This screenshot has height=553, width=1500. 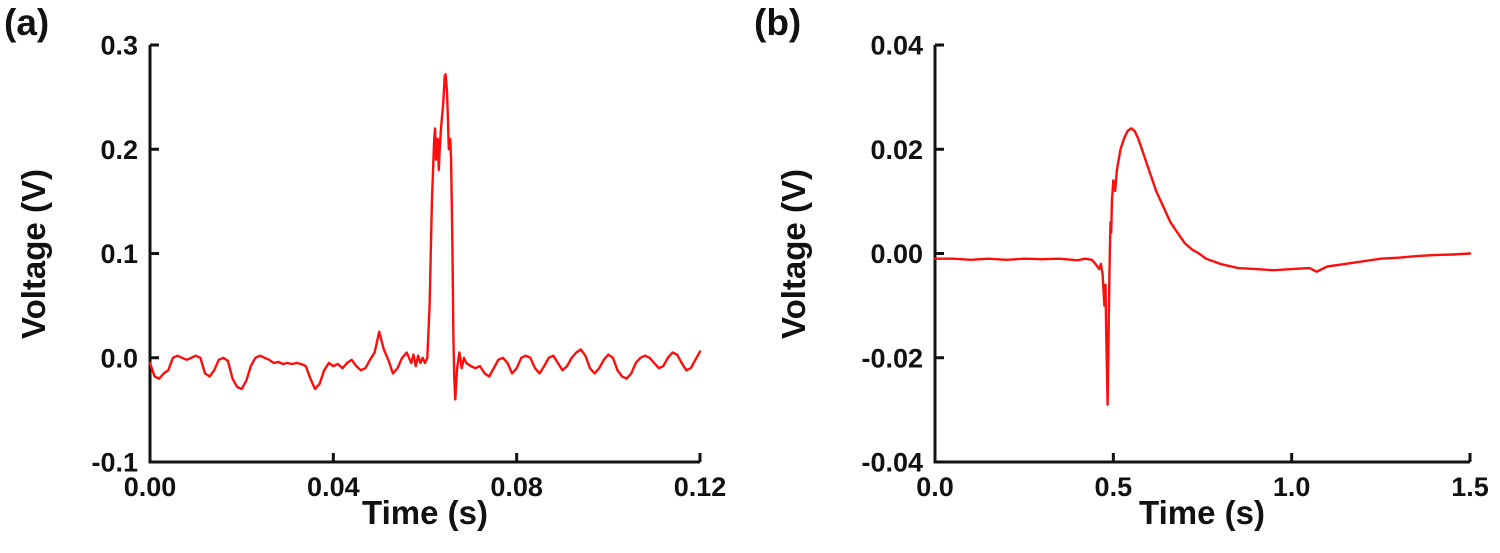 I want to click on y-tick-label: 0.00, so click(x=896, y=254).